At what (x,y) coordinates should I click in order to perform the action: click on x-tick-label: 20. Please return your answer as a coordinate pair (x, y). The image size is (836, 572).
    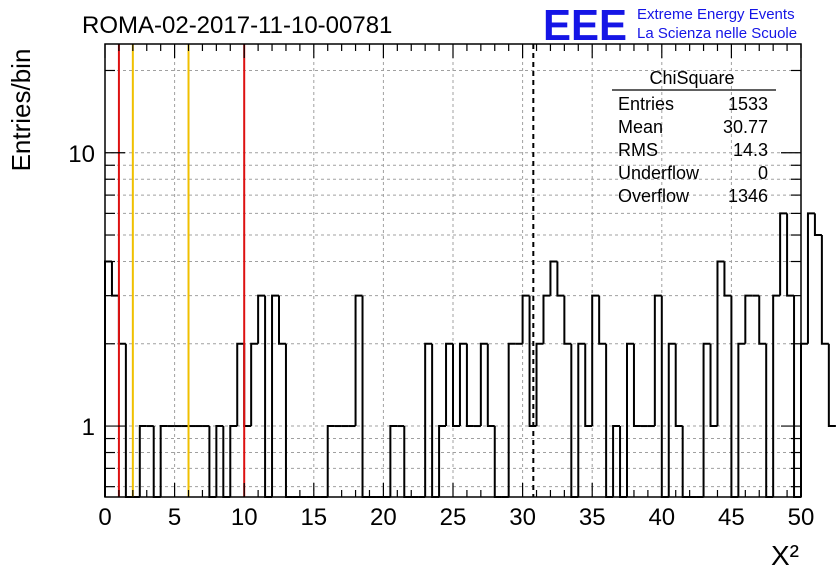
    Looking at the image, I should click on (383, 517).